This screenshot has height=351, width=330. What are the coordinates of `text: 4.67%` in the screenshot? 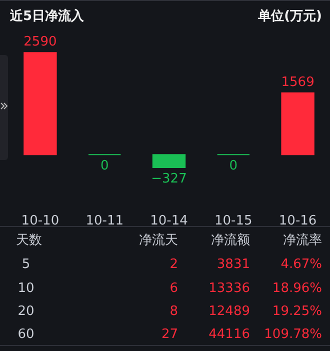 It's located at (301, 264).